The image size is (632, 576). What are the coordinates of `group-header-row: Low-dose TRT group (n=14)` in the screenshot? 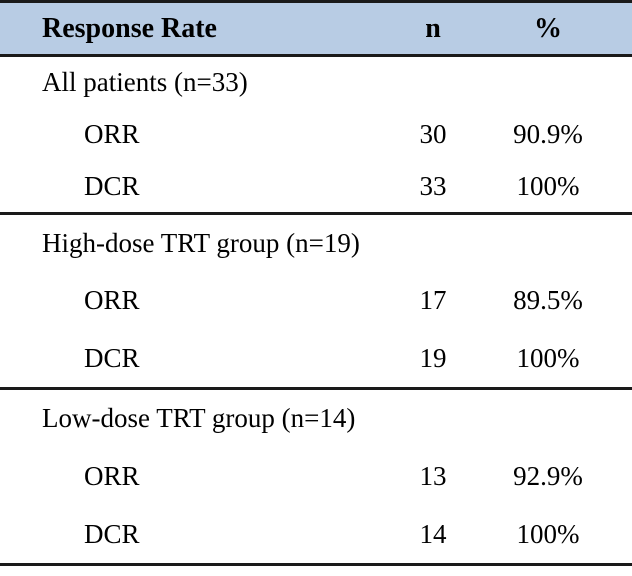 It's located at (316, 419).